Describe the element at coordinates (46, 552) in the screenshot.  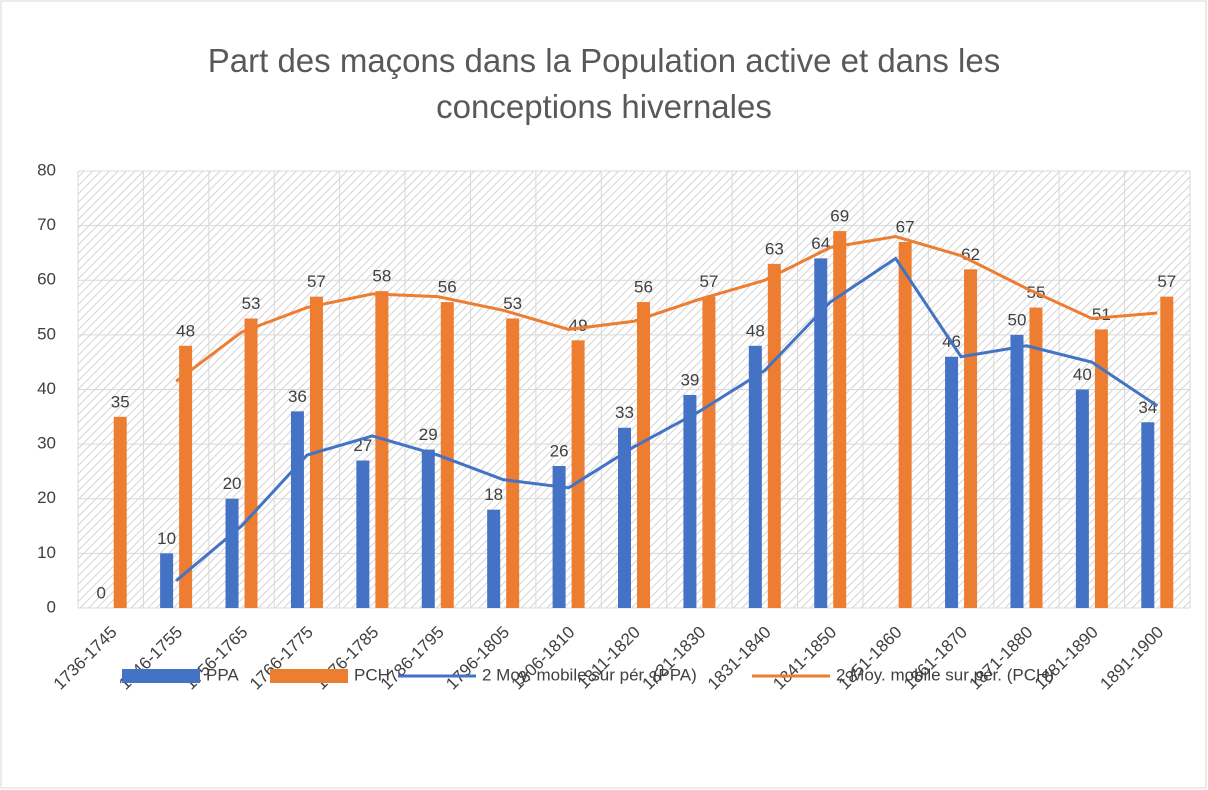
I see `y-tick-label: 10` at that location.